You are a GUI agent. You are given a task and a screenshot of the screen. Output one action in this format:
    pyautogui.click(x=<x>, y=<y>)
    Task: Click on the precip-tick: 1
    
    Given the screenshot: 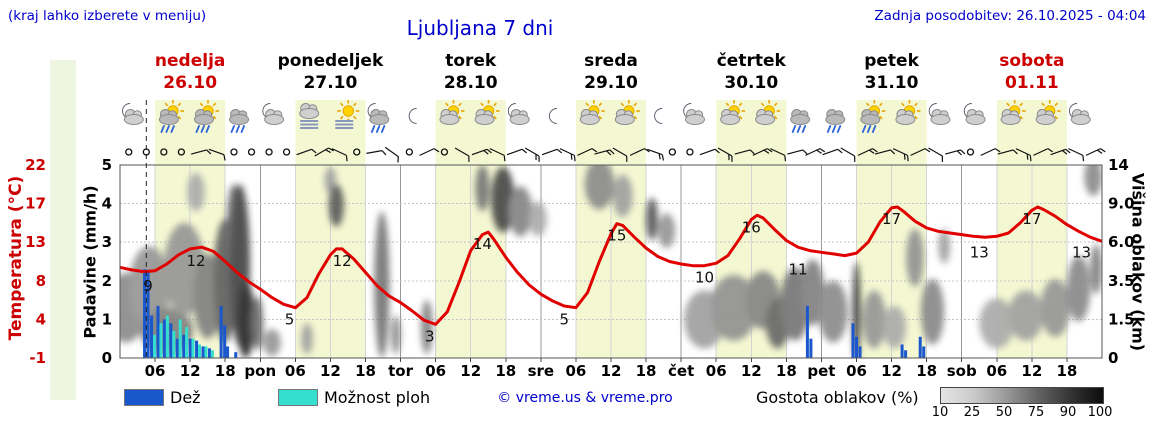 What is the action you would take?
    pyautogui.click(x=107, y=319)
    